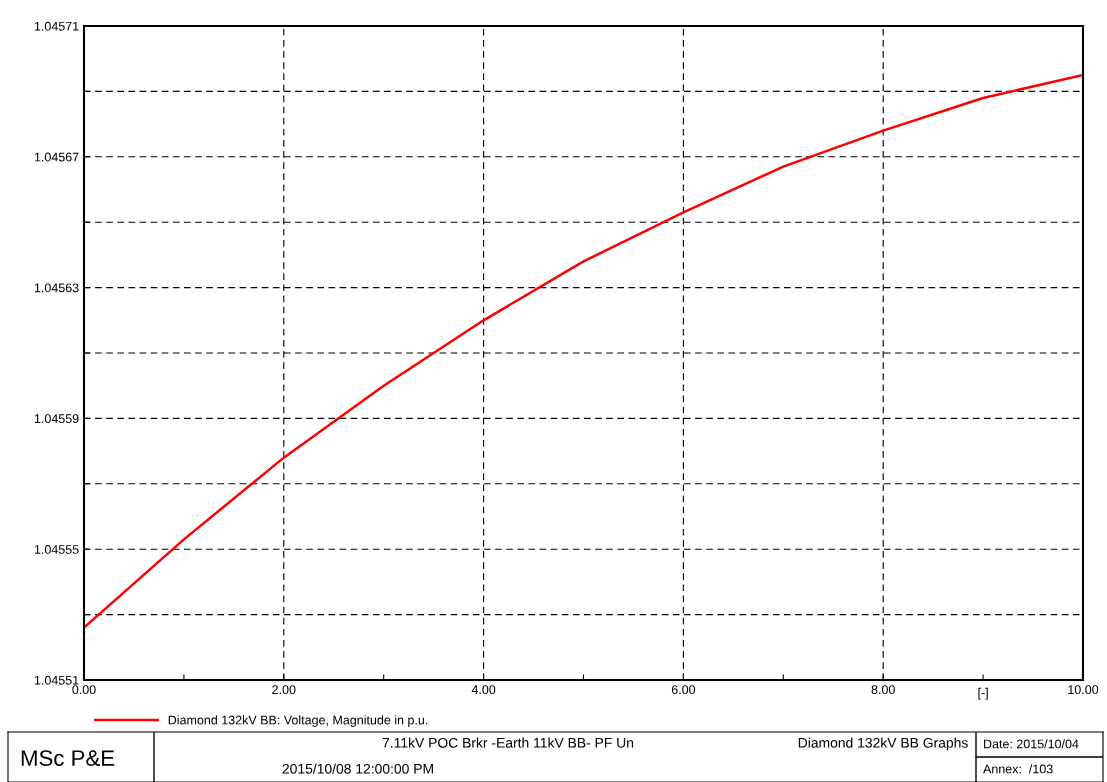 Image resolution: width=1107 pixels, height=782 pixels. I want to click on y-tick-label: 1.04555, so click(56, 549).